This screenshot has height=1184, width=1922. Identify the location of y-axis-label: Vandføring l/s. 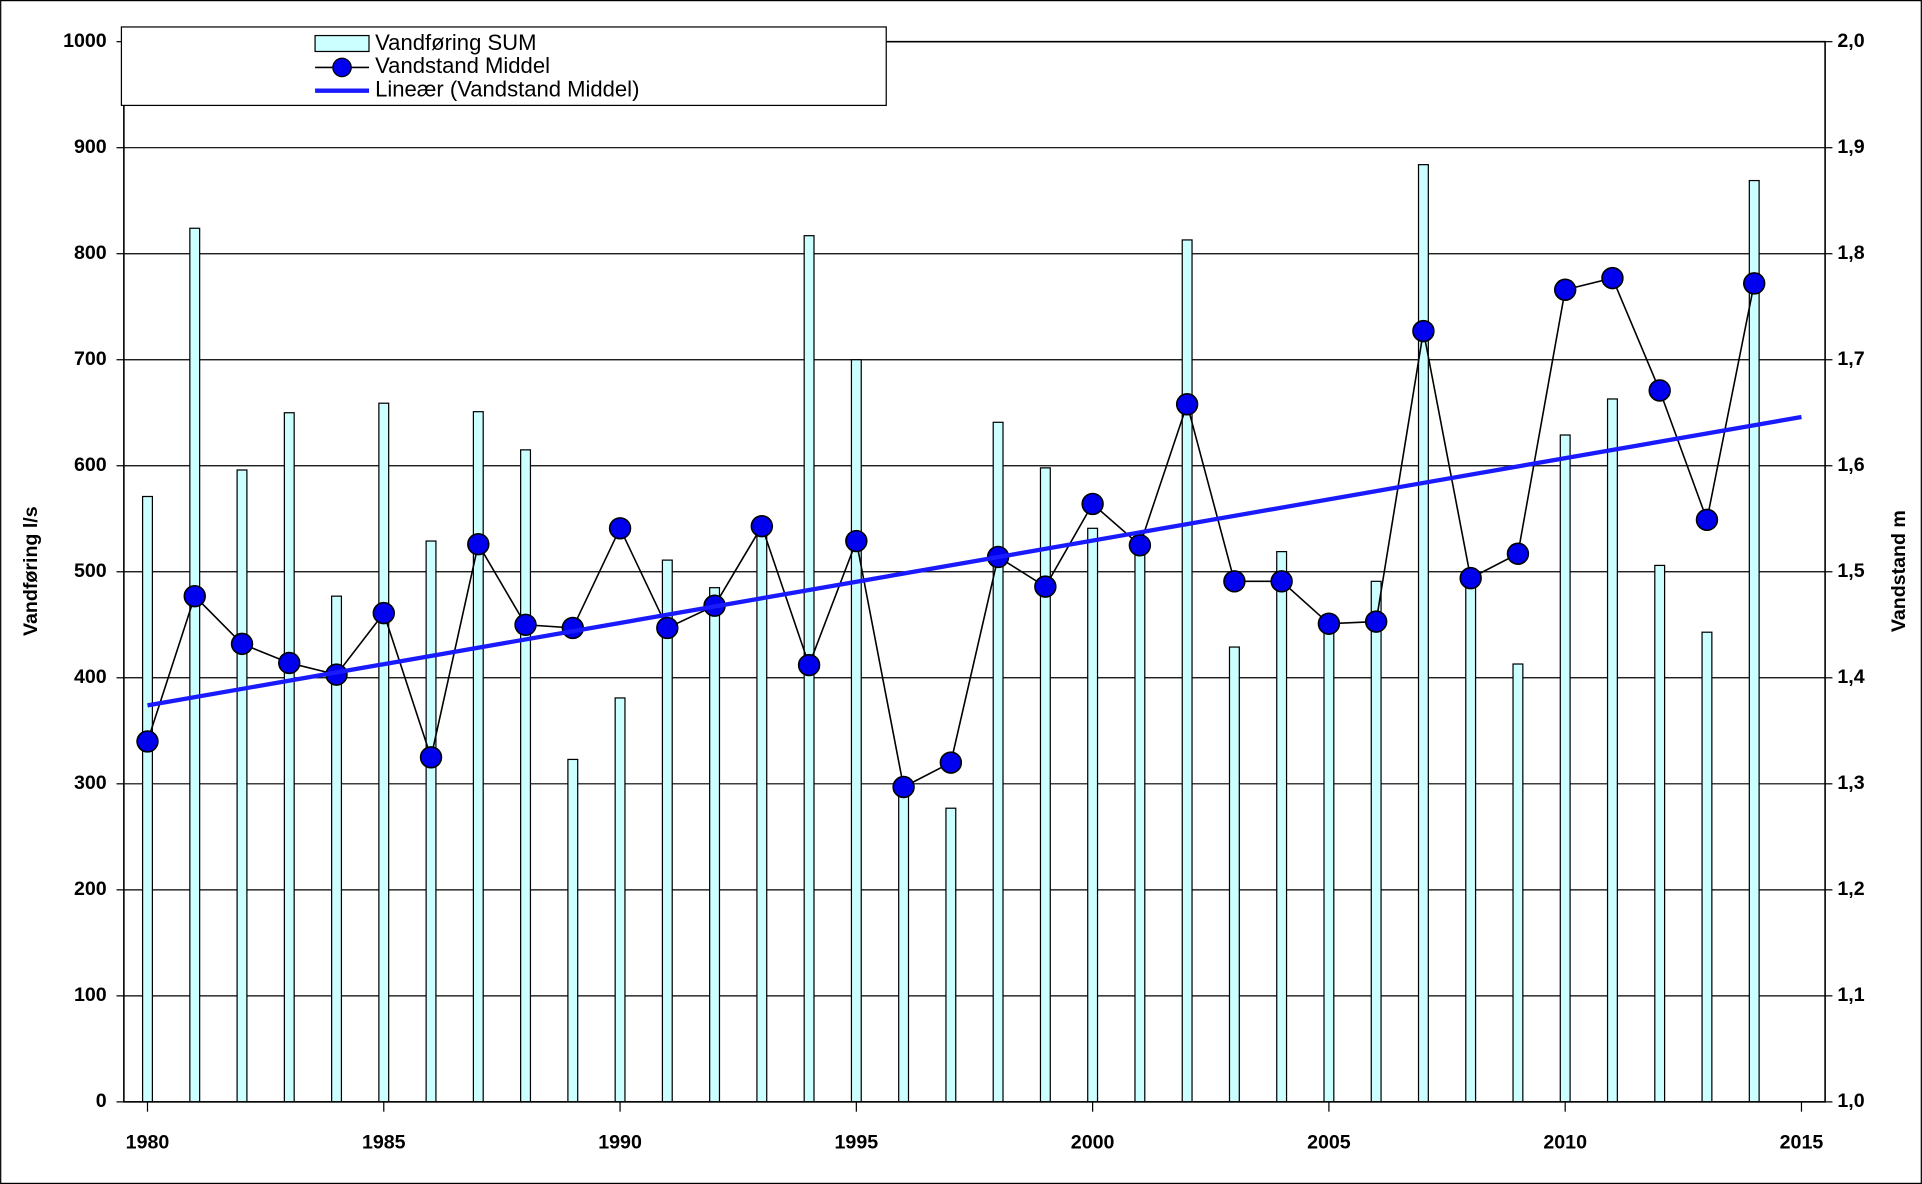
(31, 571).